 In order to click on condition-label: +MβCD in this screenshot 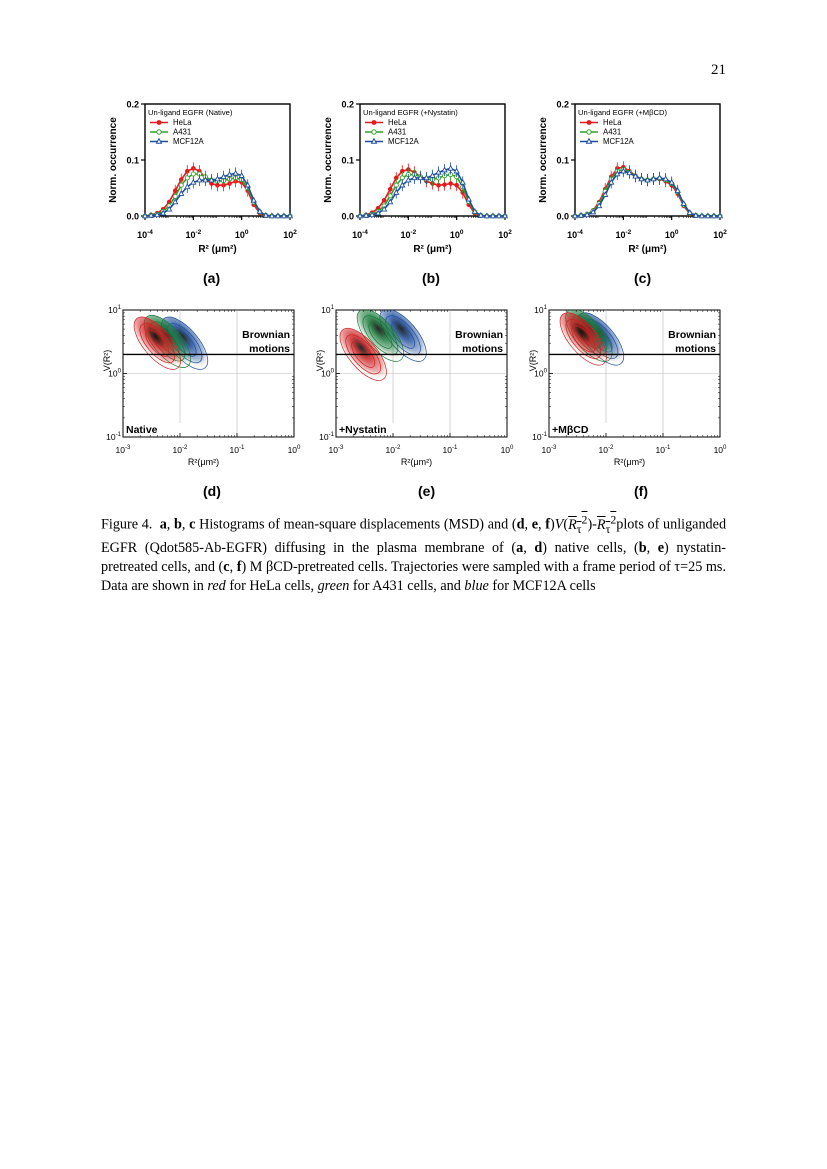, I will do `click(570, 430)`.